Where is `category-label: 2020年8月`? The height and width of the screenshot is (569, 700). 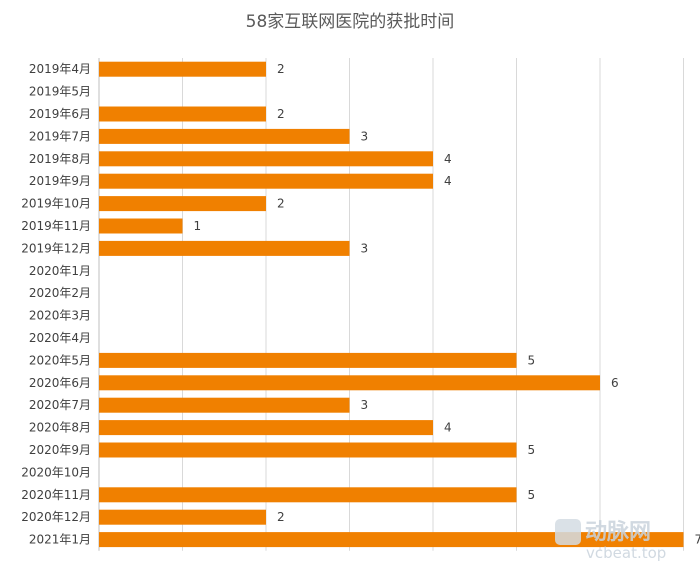
category-label: 2020年8月 is located at coordinates (60, 428).